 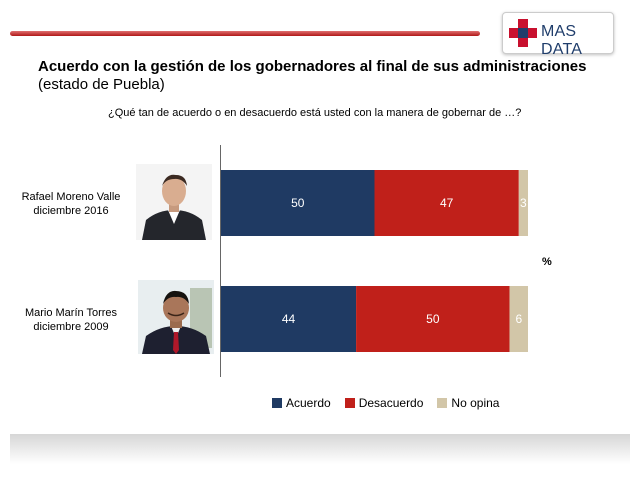 I want to click on medical-cross-icon, so click(x=523, y=33).